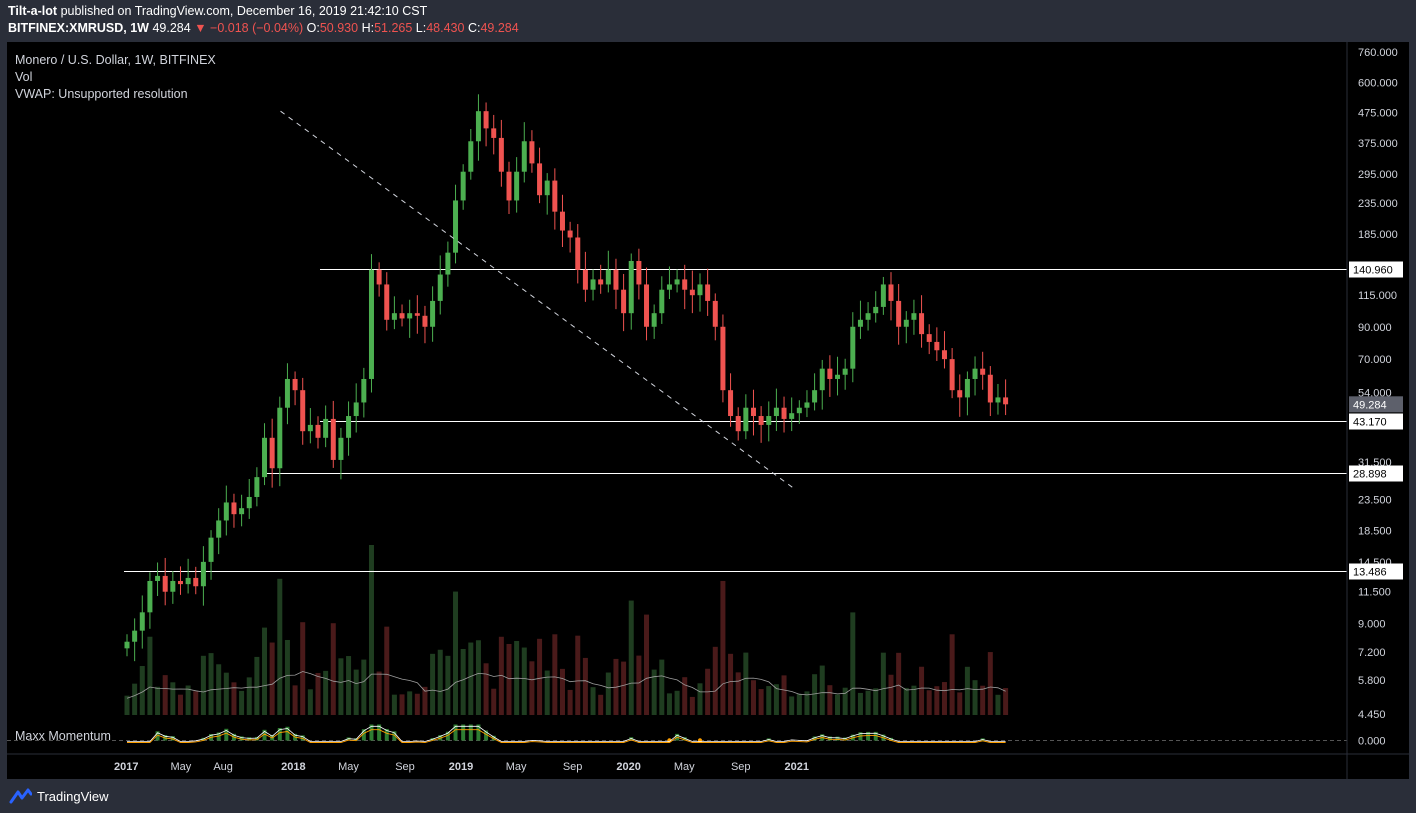 This screenshot has width=1416, height=813. Describe the element at coordinates (1376, 473) in the screenshot. I see `level-price-tag: 28.898` at that location.